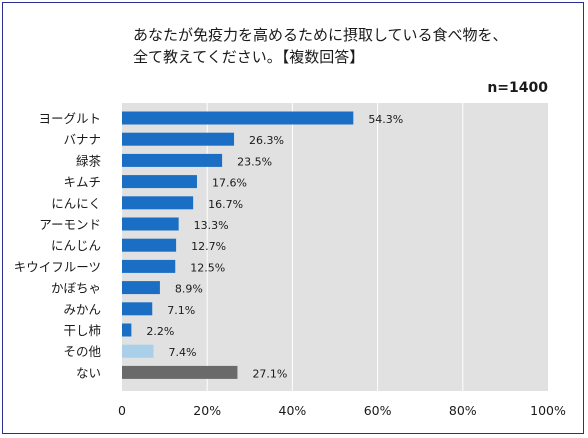 The height and width of the screenshot is (438, 588). Describe the element at coordinates (82, 309) in the screenshot. I see `category-label: みかん` at that location.